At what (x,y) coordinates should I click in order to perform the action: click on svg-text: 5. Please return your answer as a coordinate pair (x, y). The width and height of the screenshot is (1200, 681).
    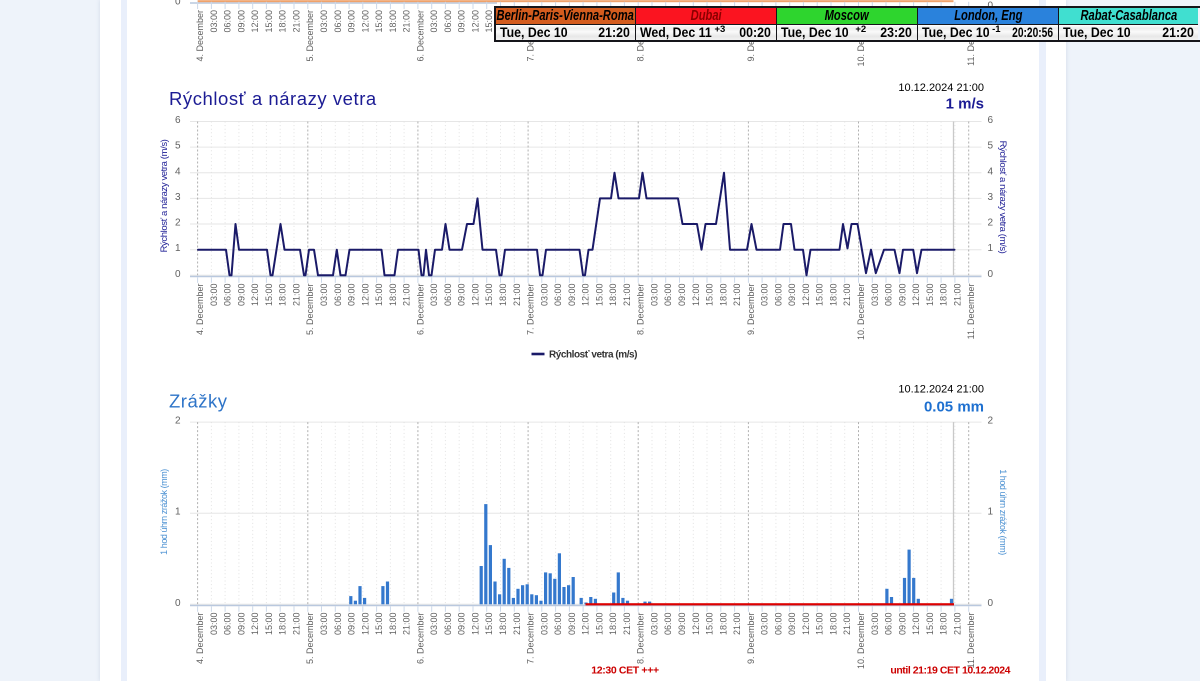
    Looking at the image, I should click on (178, 146).